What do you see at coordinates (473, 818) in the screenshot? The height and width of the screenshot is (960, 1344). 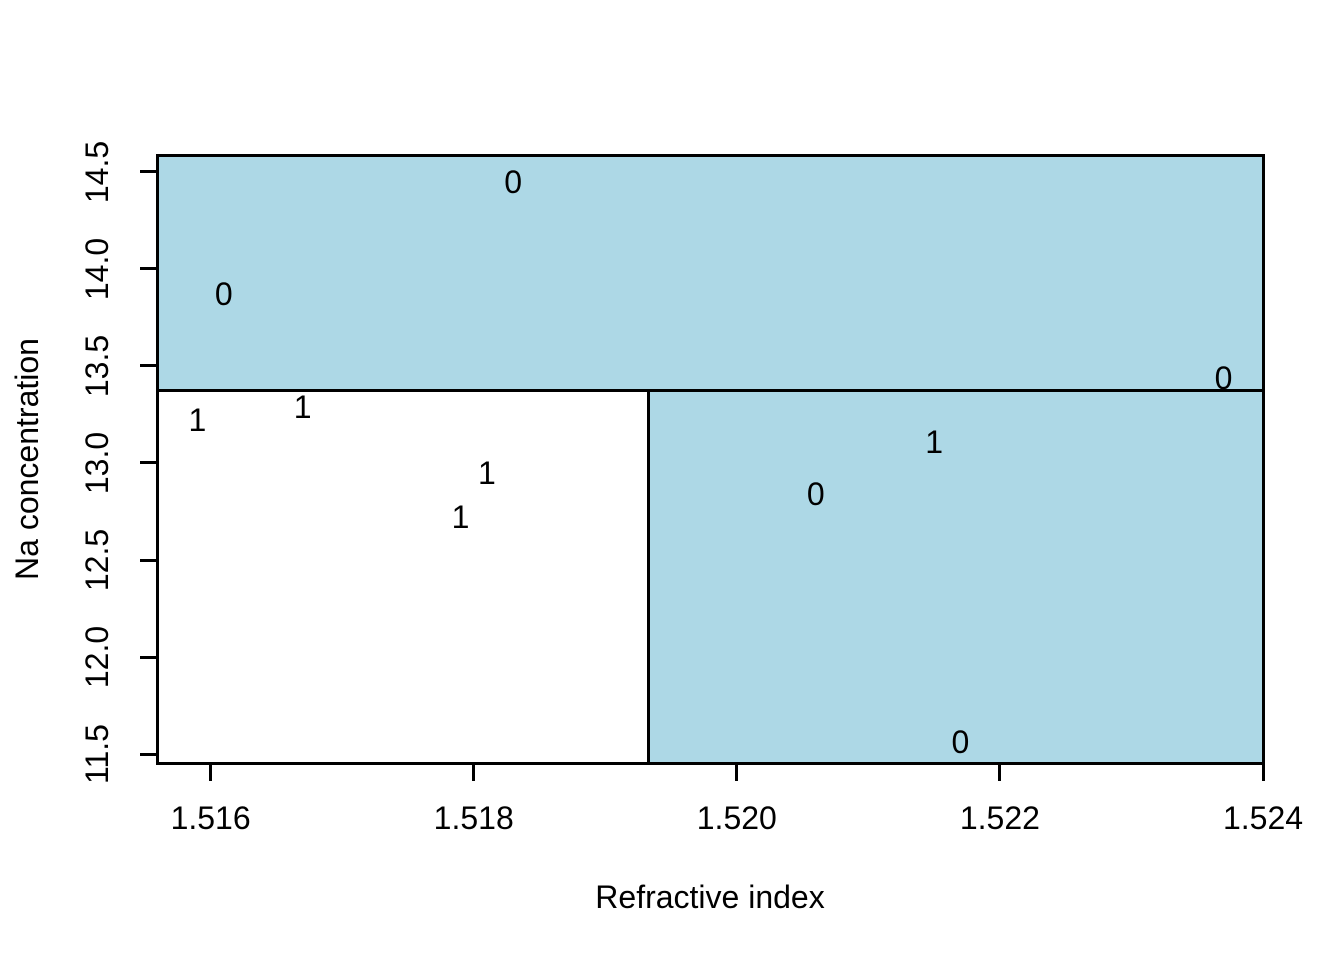 I see `x-tick-label: 1.518` at bounding box center [473, 818].